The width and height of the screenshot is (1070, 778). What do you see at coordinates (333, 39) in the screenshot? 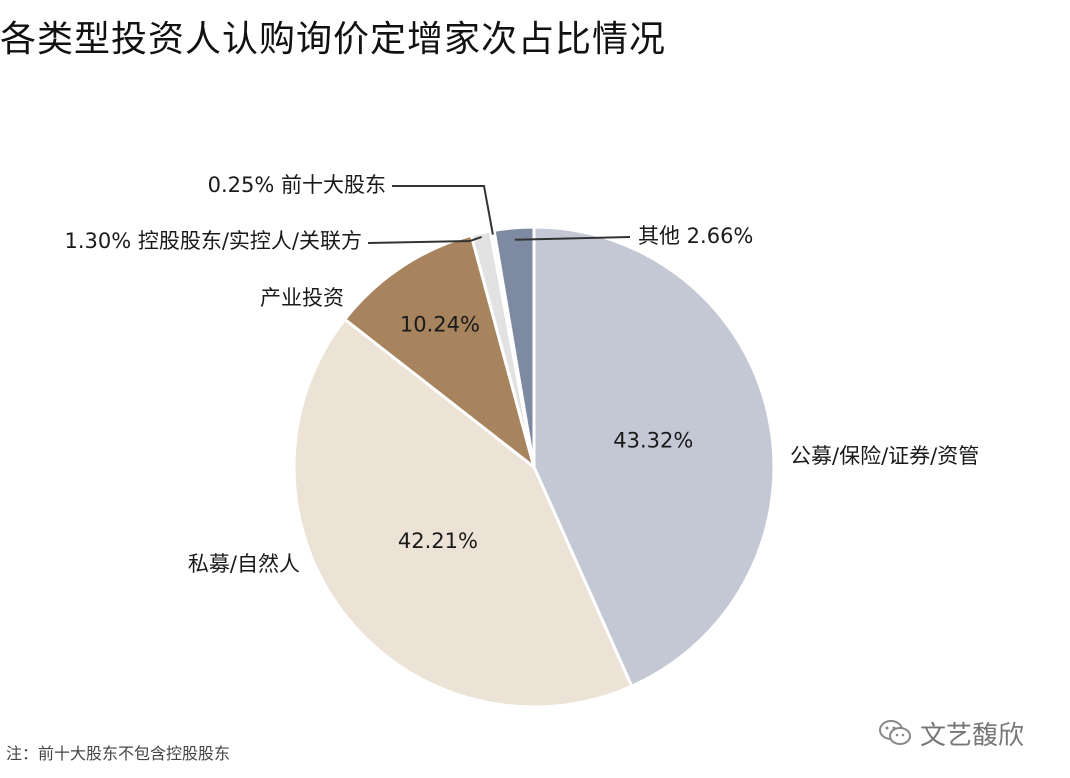
I see `chart-title: 各类型投资人认购询价定增家次占比情况` at bounding box center [333, 39].